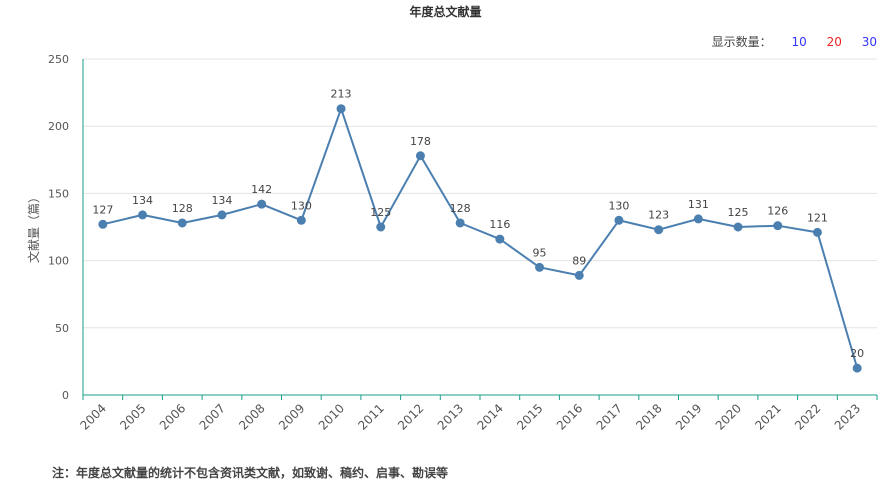  Describe the element at coordinates (767, 416) in the screenshot. I see `x-tick-label: 2021` at that location.